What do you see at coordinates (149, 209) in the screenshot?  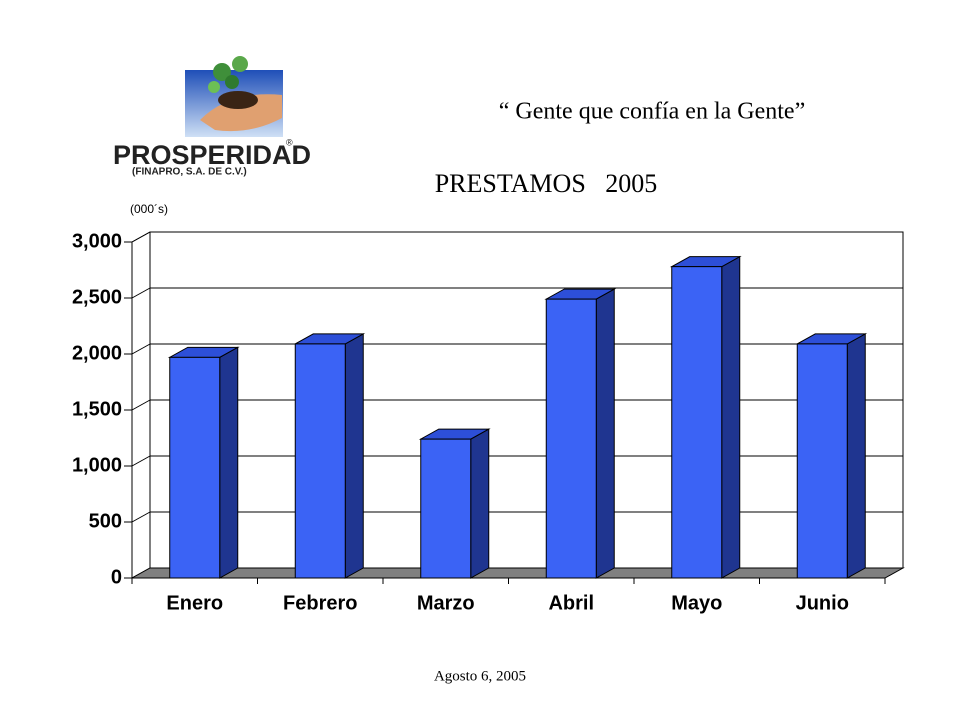 I see `y-axis-unit: (000´s)` at bounding box center [149, 209].